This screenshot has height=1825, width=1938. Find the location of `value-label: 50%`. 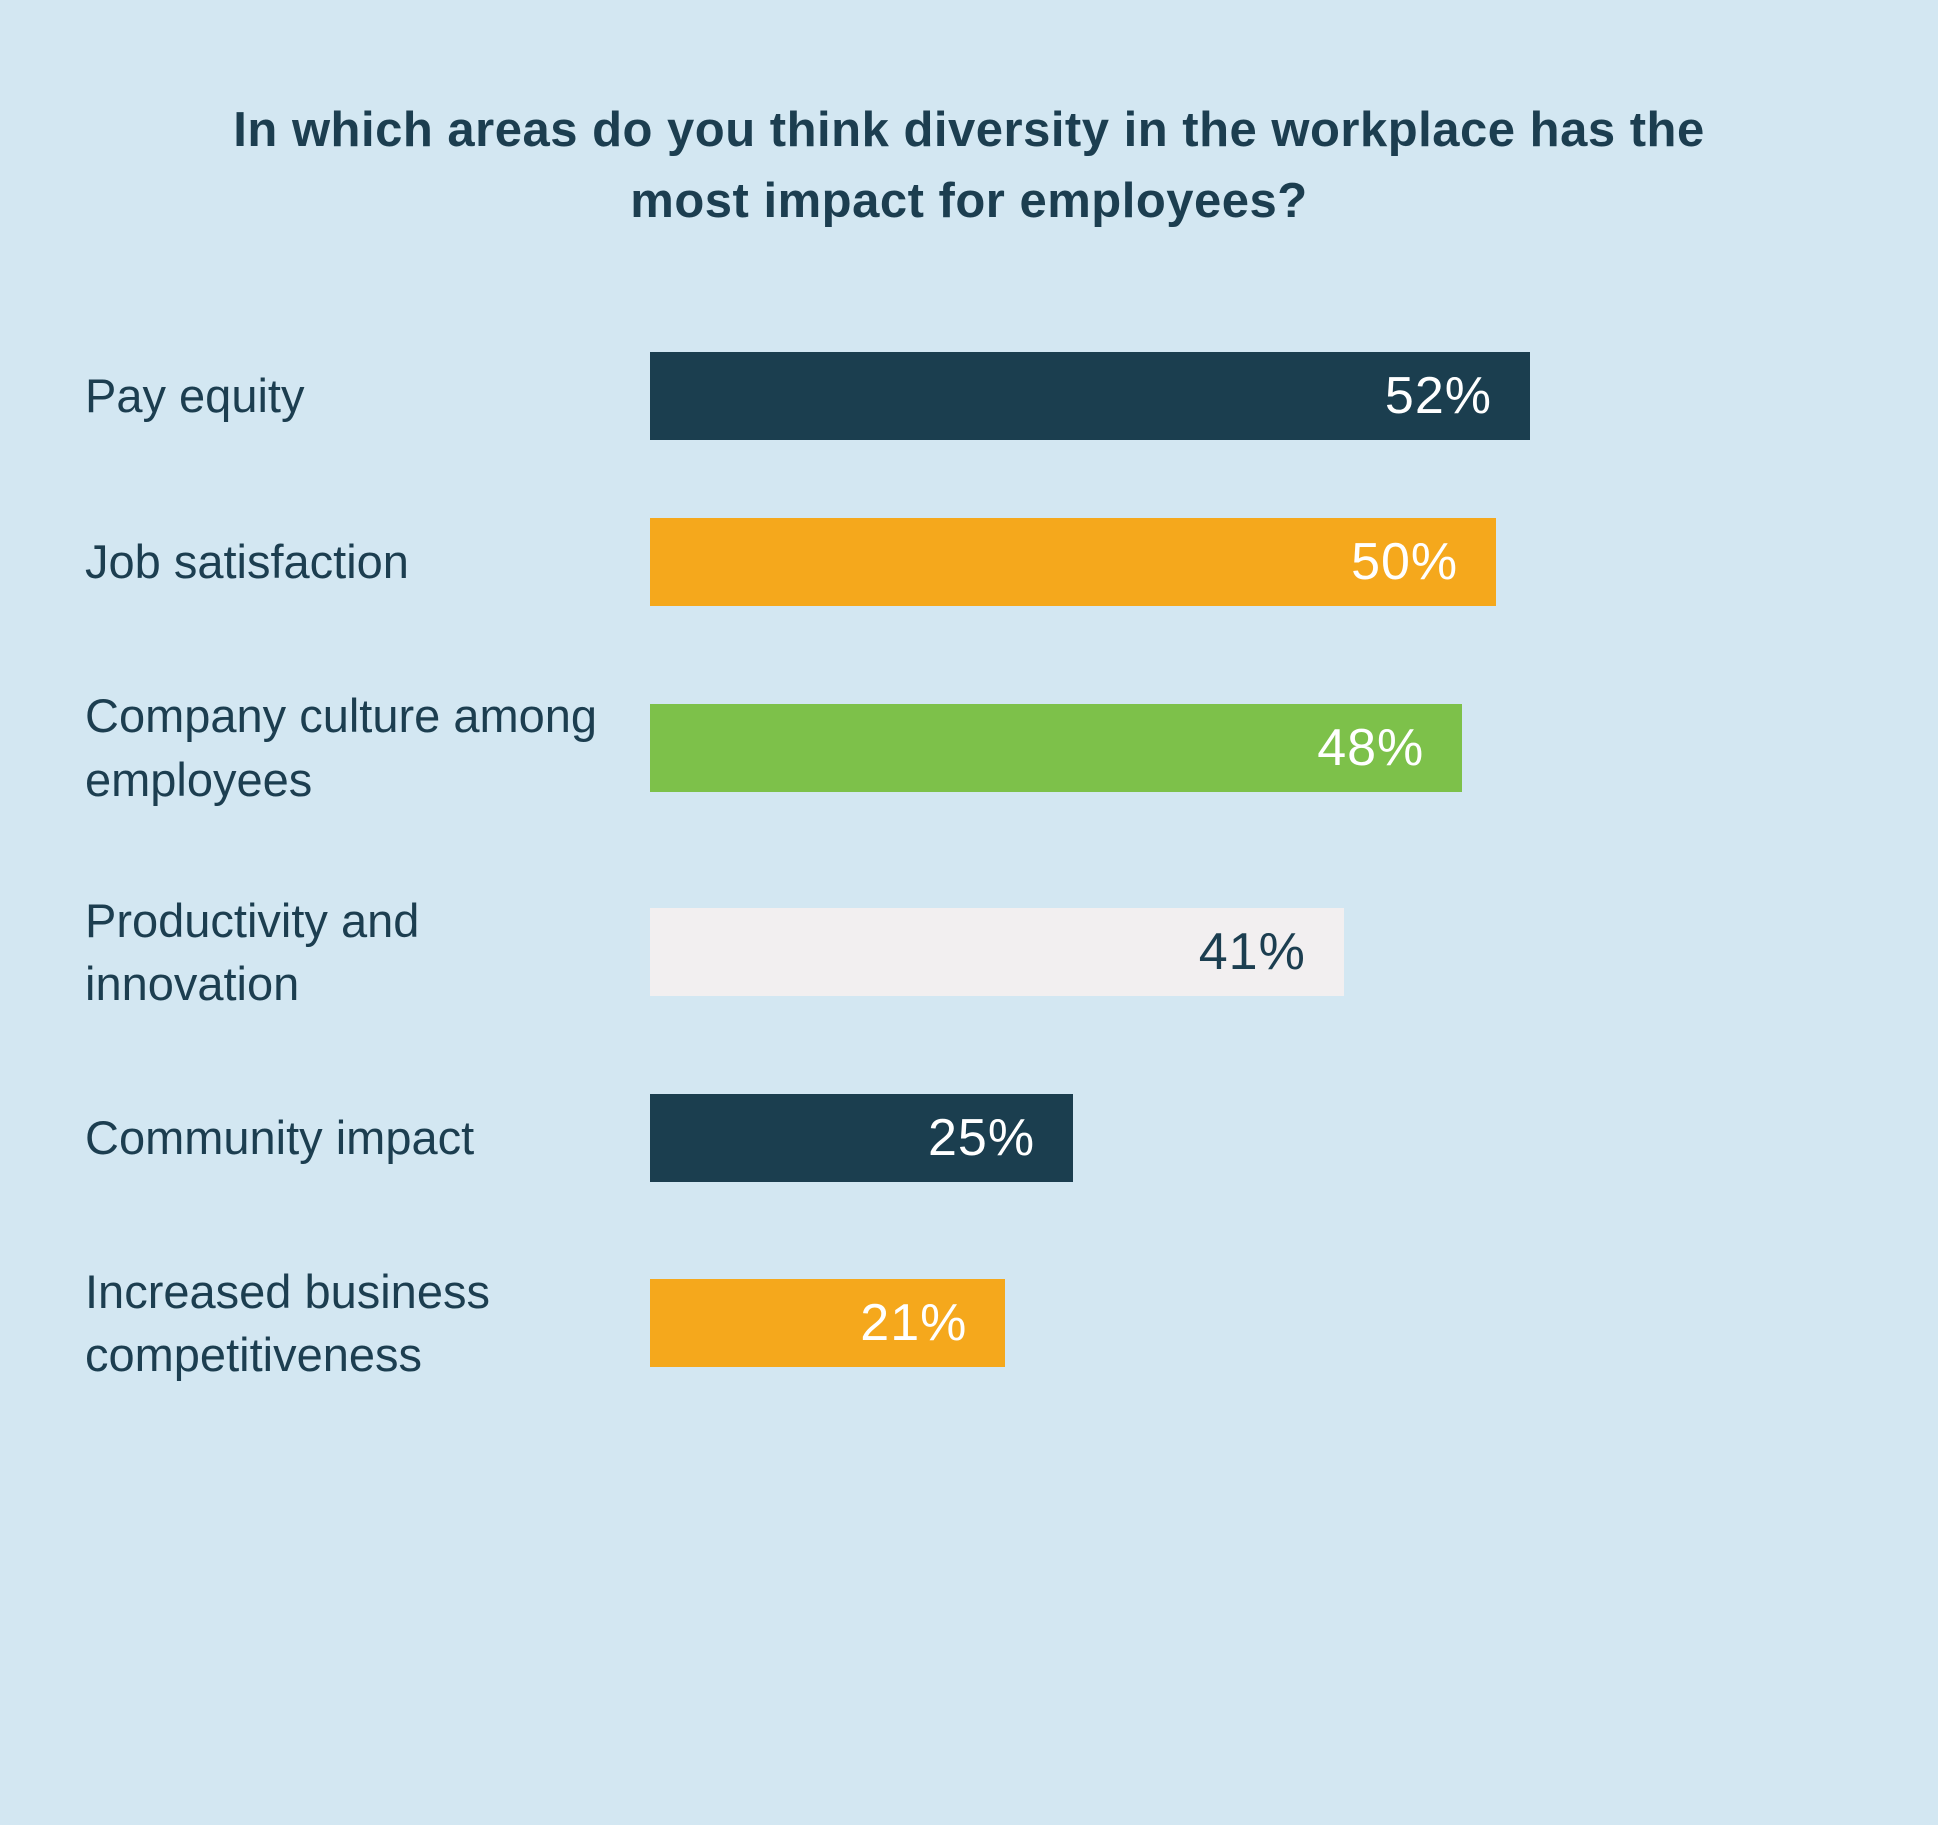

value-label: 50% is located at coordinates (1405, 562).